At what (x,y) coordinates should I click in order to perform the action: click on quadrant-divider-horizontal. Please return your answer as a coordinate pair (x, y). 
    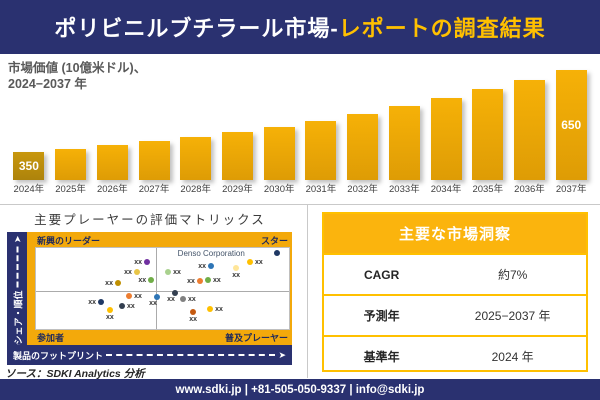
    Looking at the image, I should click on (162, 291).